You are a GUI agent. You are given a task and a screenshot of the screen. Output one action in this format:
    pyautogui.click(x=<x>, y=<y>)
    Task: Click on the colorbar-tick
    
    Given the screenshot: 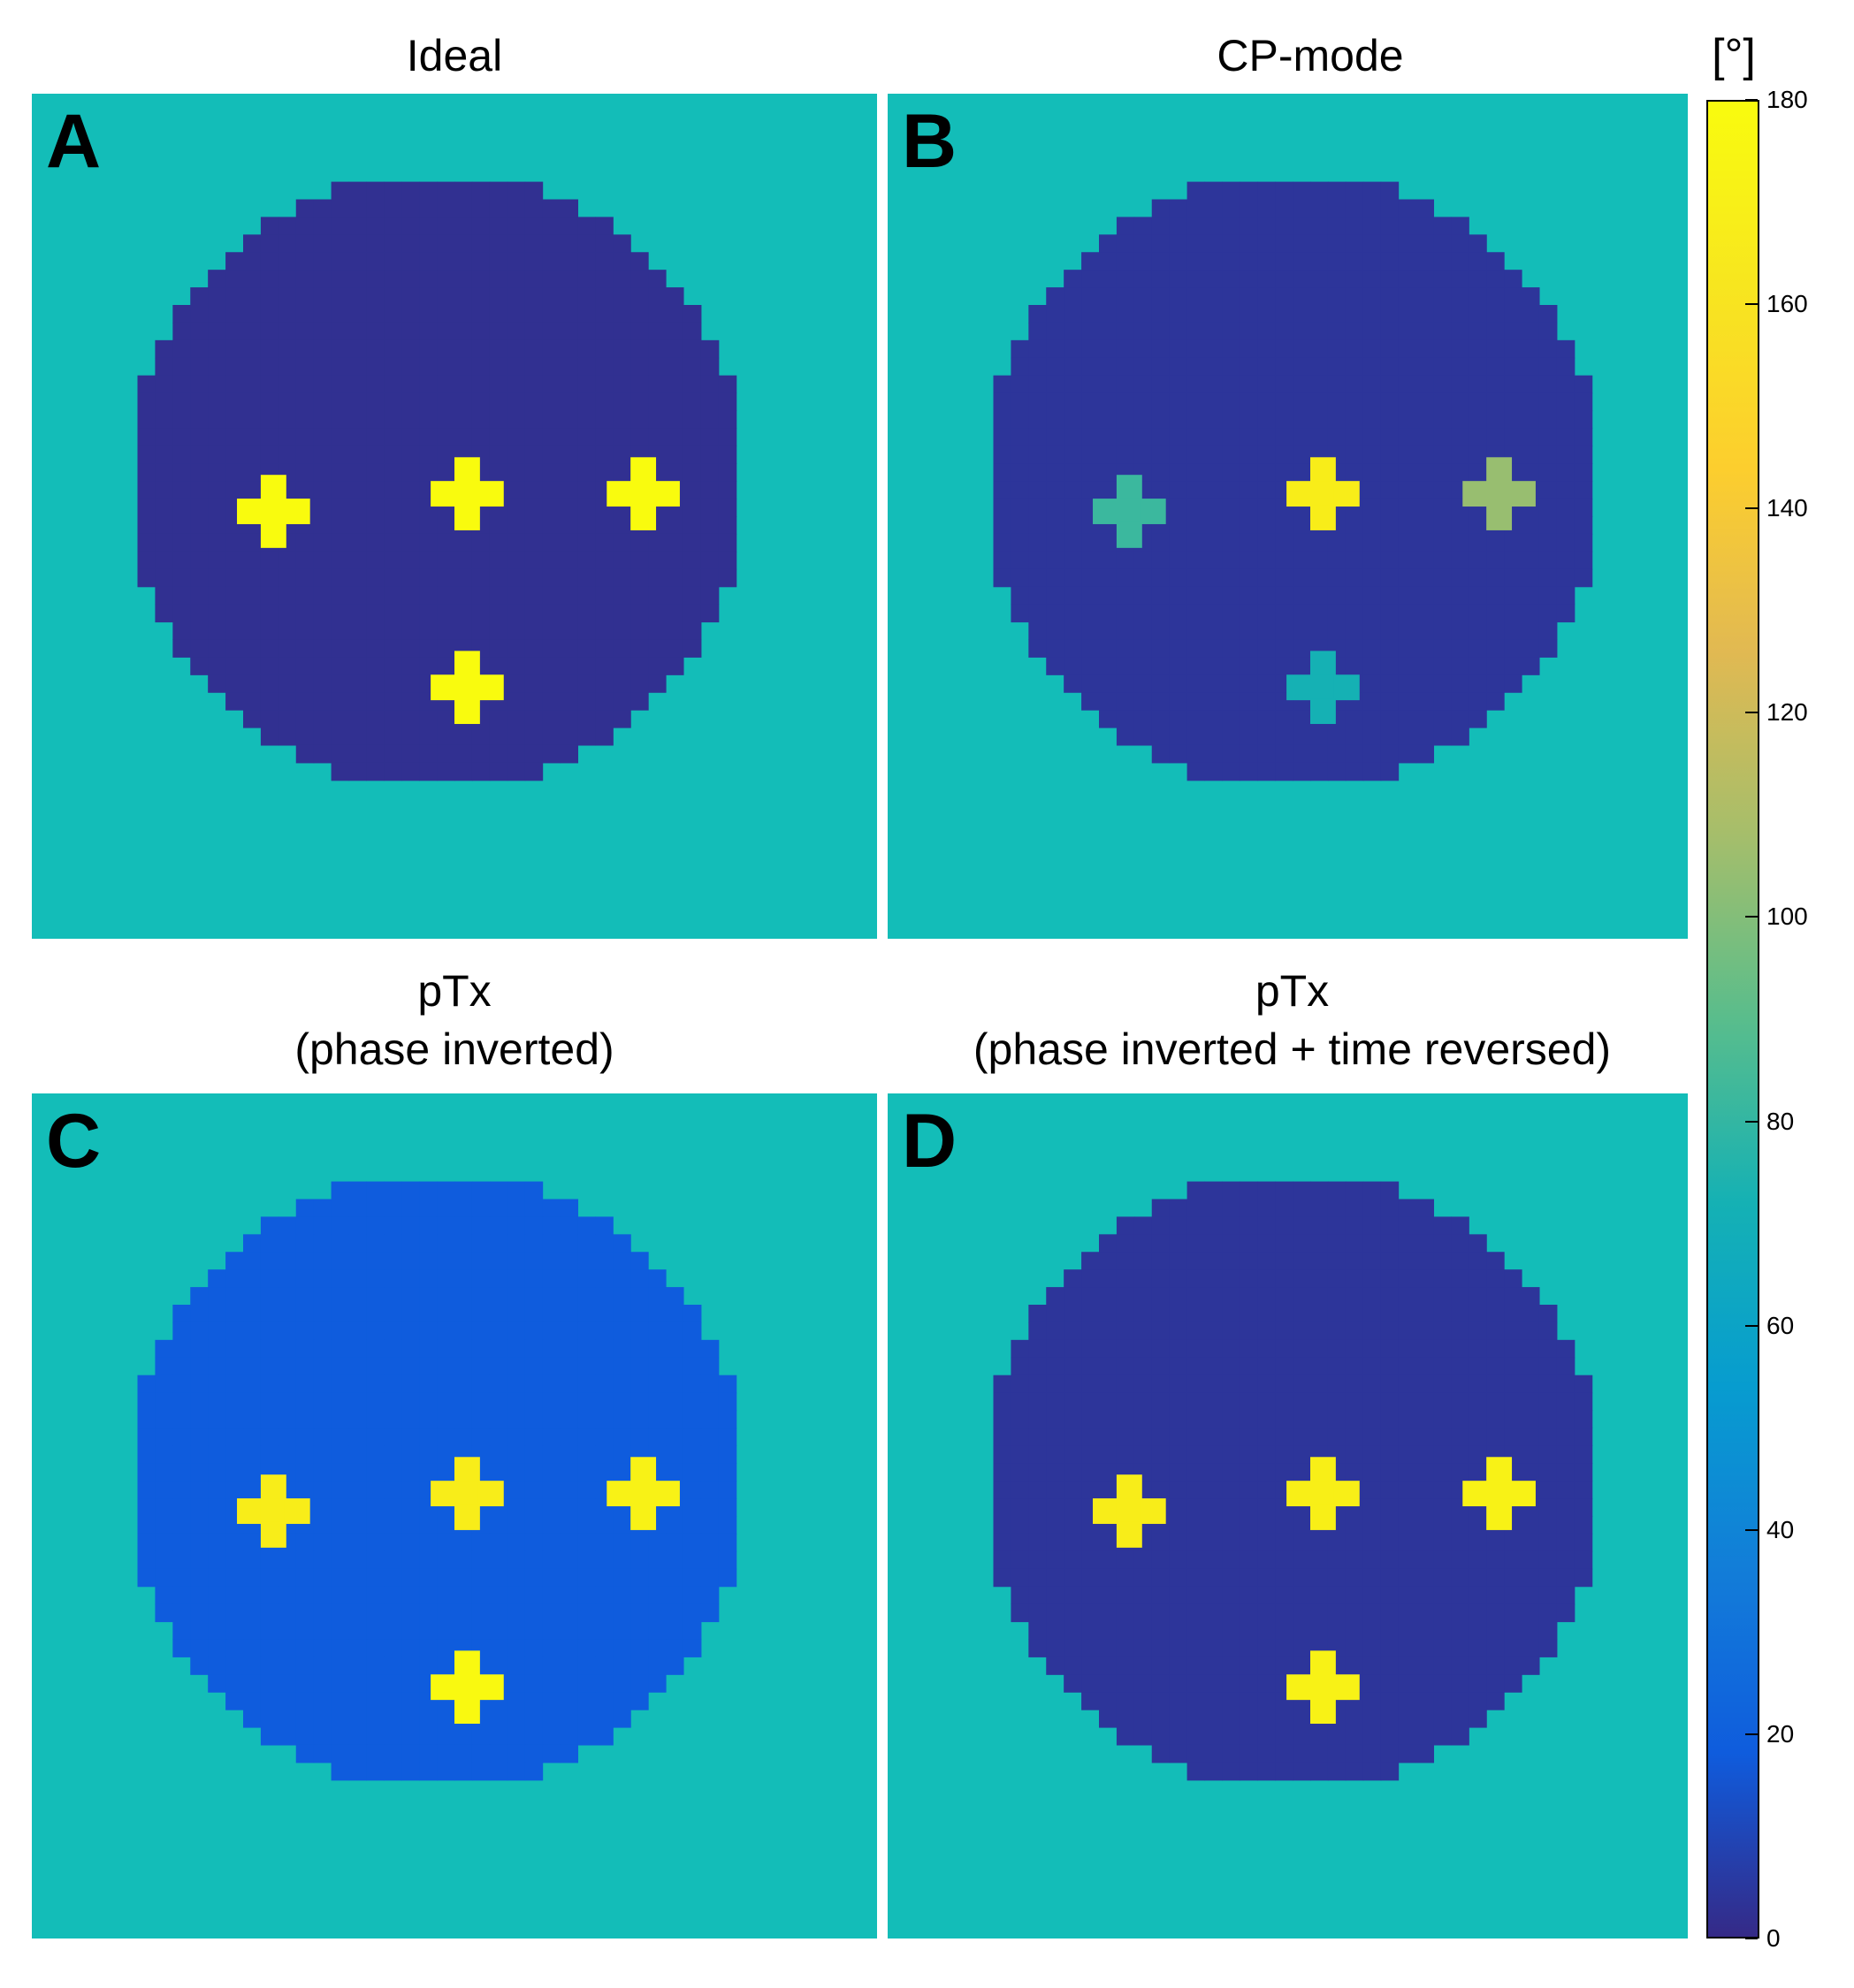 What is the action you would take?
    pyautogui.click(x=1751, y=1938)
    